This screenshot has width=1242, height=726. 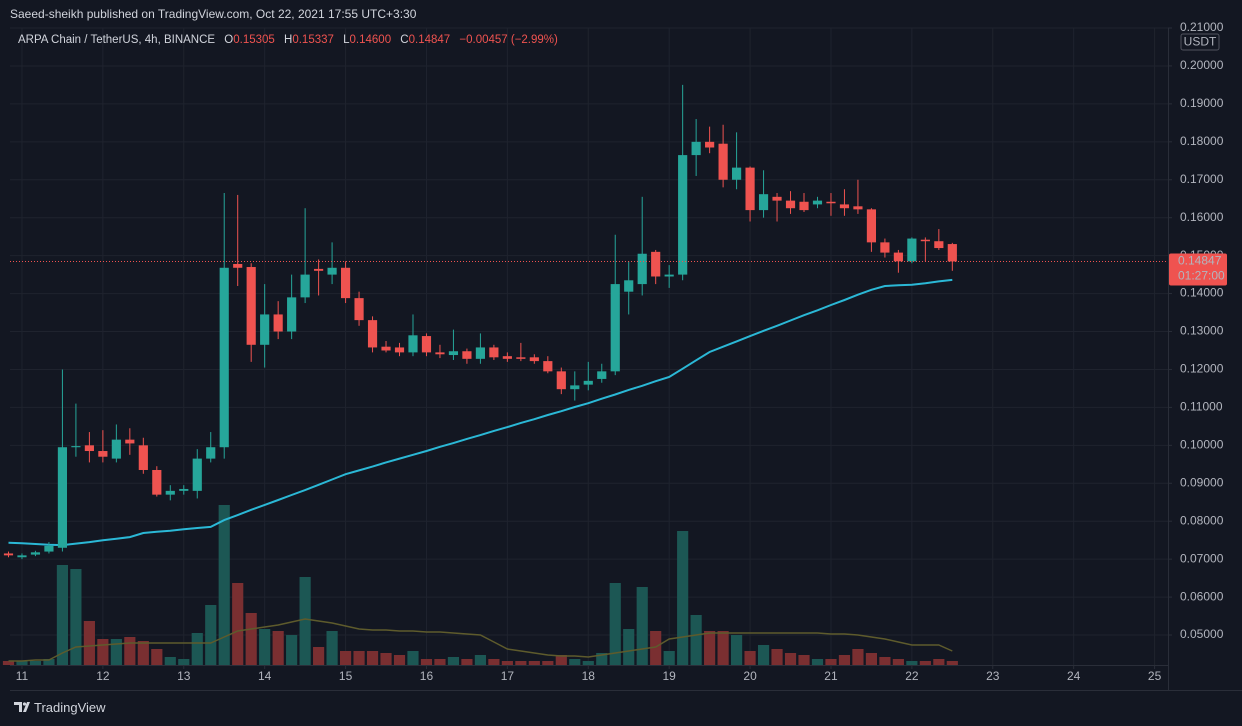 What do you see at coordinates (1202, 65) in the screenshot?
I see `y-tick-label: 0.20000` at bounding box center [1202, 65].